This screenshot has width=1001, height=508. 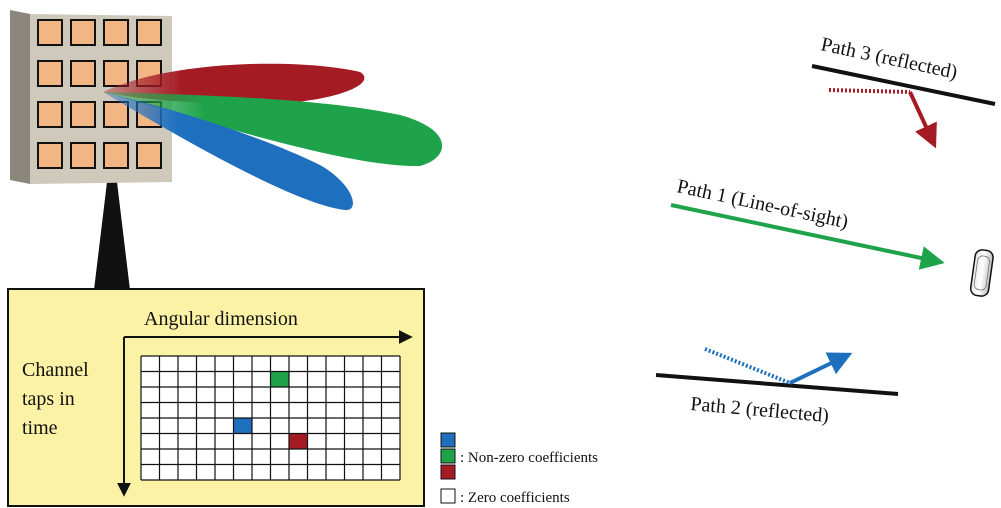 What do you see at coordinates (889, 58) in the screenshot?
I see `path-3-label: Path 3 (reflected)` at bounding box center [889, 58].